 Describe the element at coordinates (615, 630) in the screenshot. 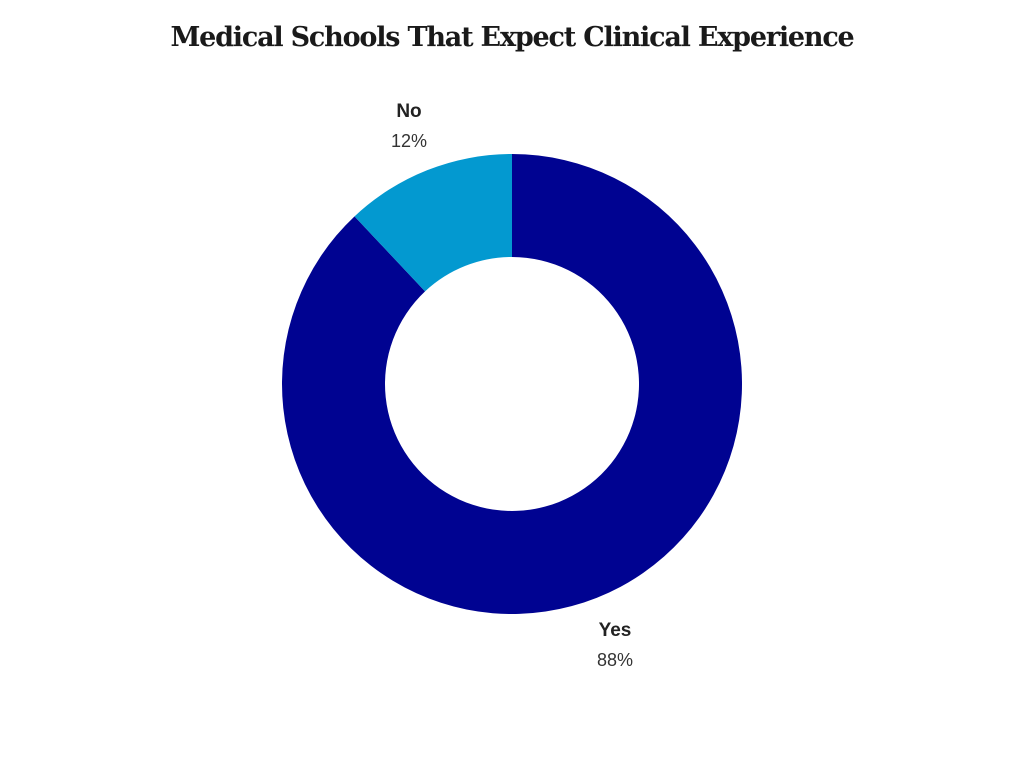

I see `slice-label-yes: Yes` at that location.